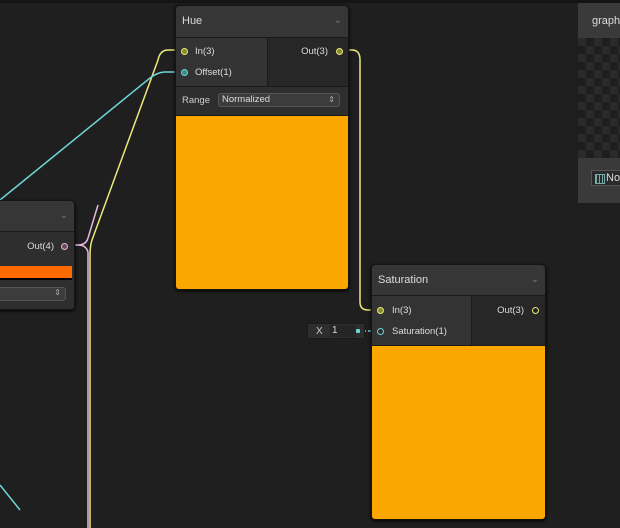 Image resolution: width=620 pixels, height=528 pixels. I want to click on graph-button: No, so click(605, 178).